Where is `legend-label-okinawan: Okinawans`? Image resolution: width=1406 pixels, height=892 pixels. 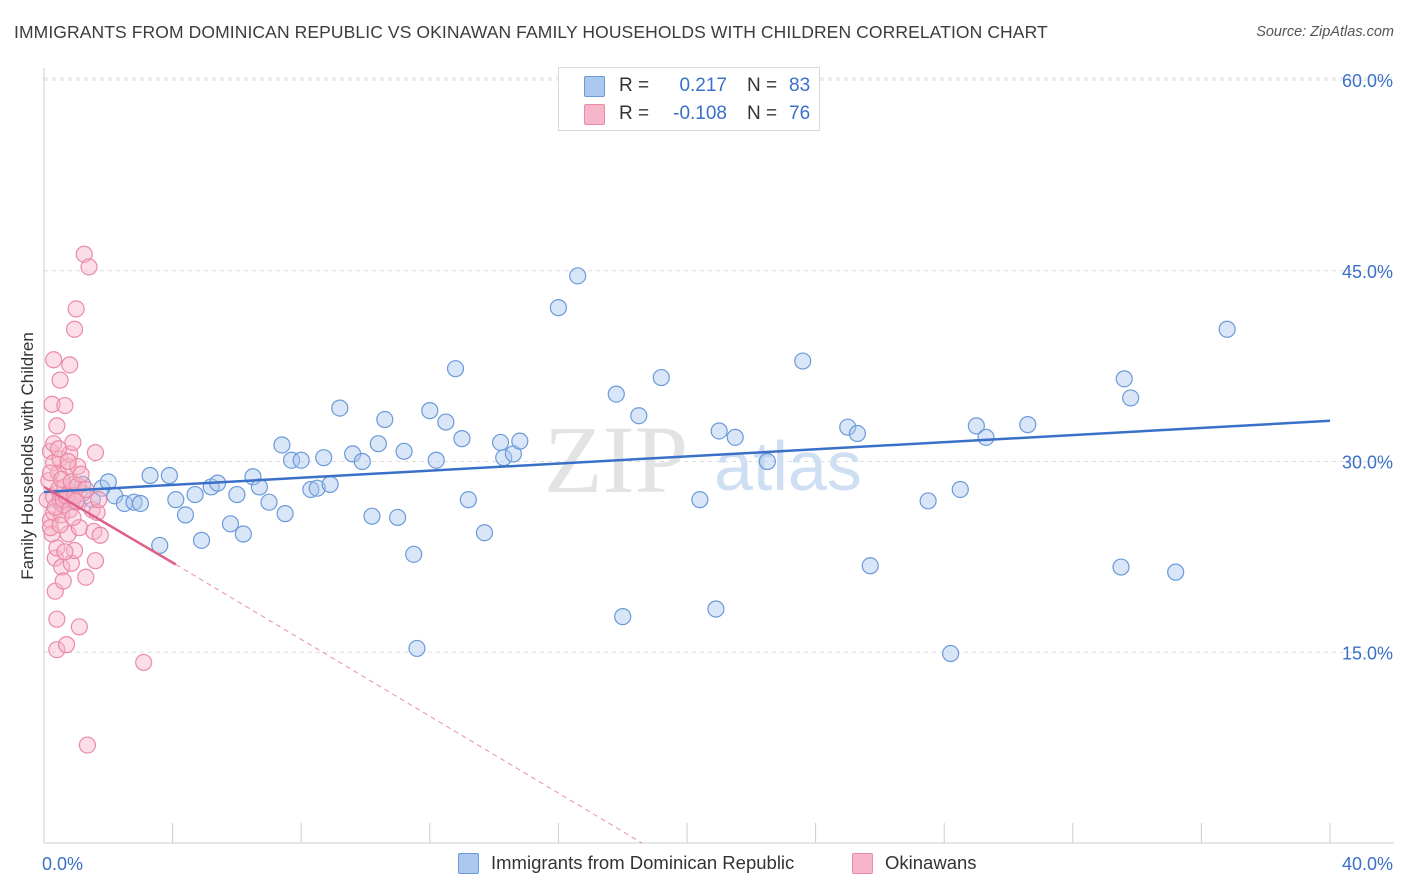 legend-label-okinawan: Okinawans is located at coordinates (931, 862).